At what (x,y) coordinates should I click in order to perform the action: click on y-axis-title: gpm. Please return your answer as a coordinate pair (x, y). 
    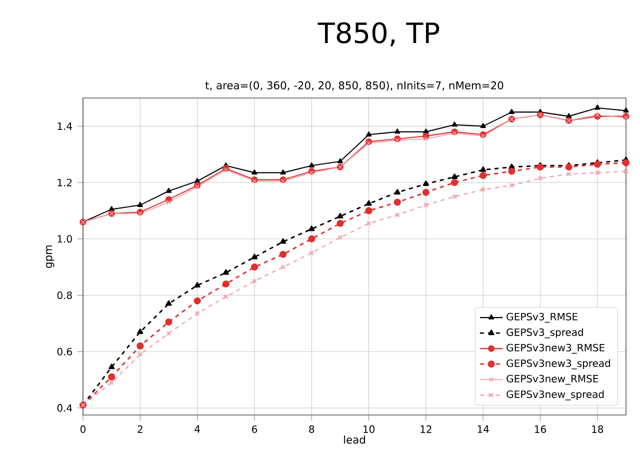
    Looking at the image, I should click on (50, 256).